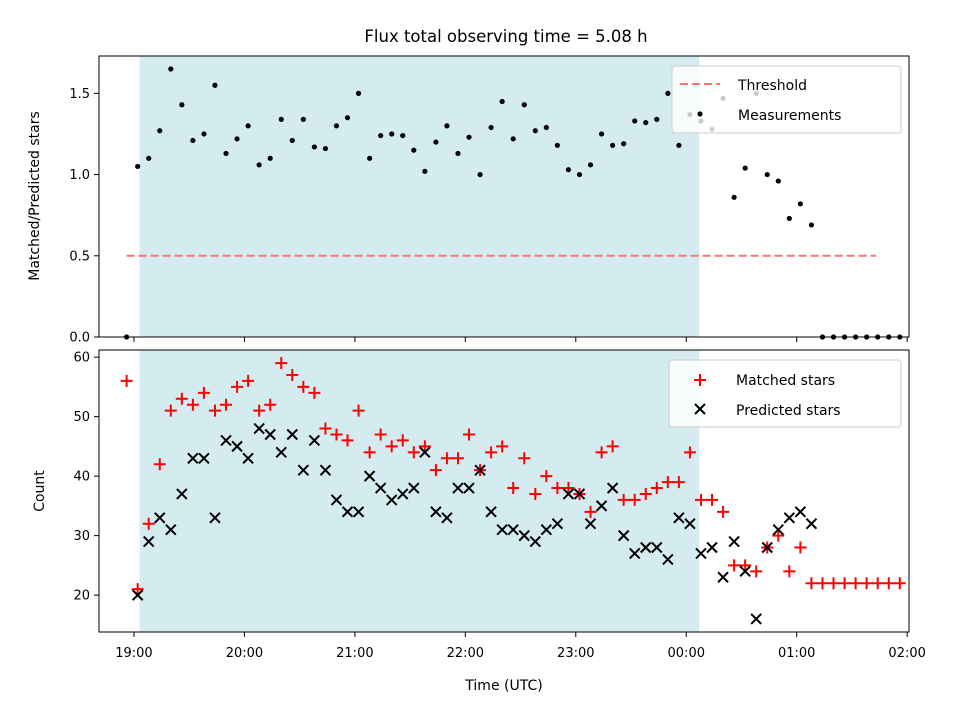 The width and height of the screenshot is (960, 720). What do you see at coordinates (772, 86) in the screenshot?
I see `top-legend-threshold-label: Threshold` at bounding box center [772, 86].